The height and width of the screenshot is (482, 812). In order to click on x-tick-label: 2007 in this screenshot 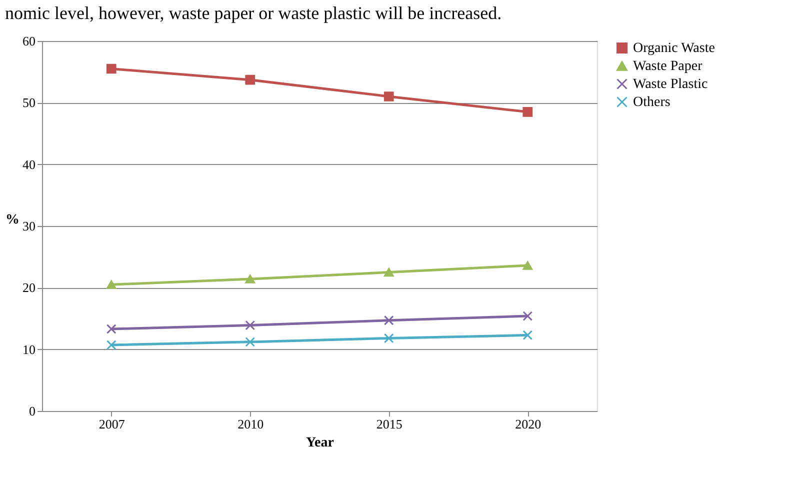, I will do `click(112, 424)`.